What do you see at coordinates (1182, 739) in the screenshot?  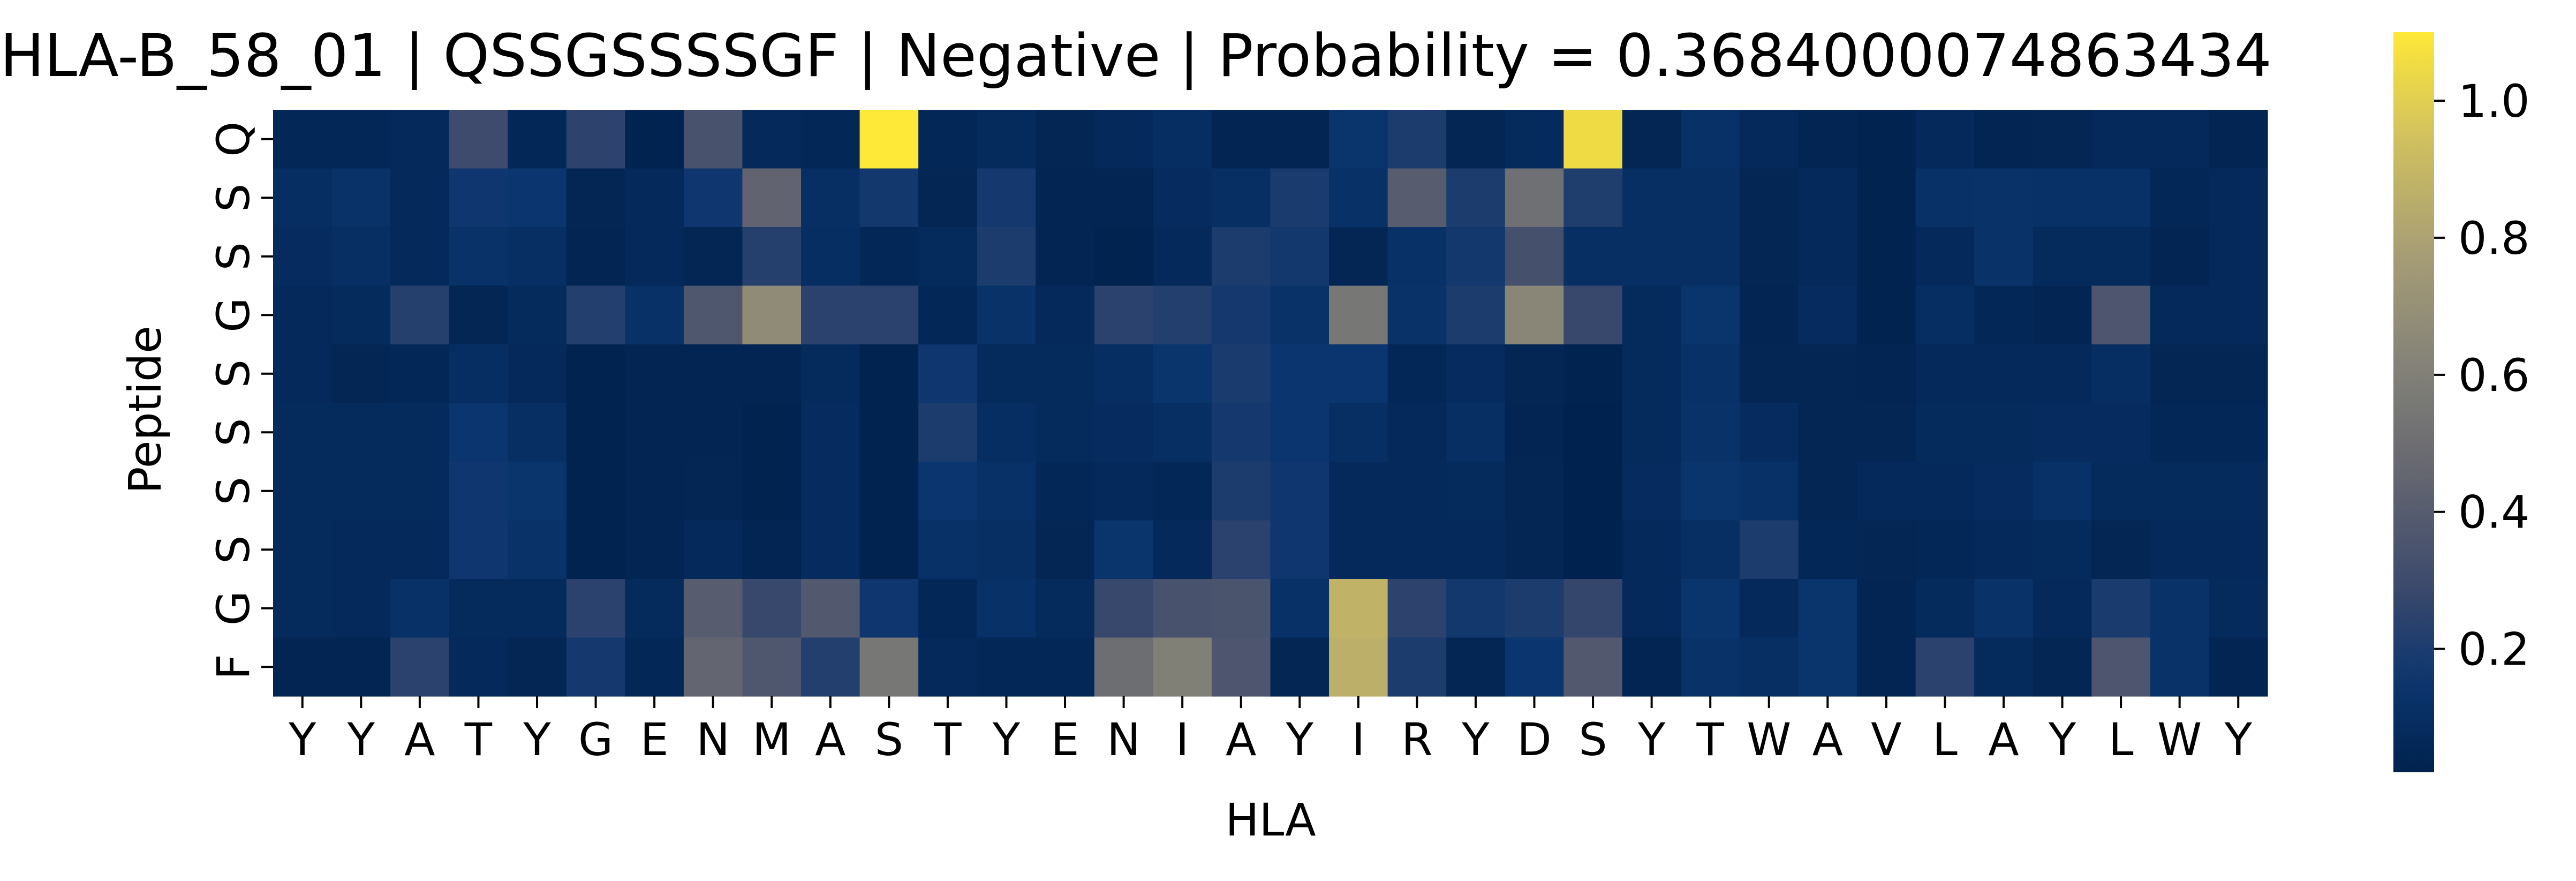 I see `x-tick-label: I` at bounding box center [1182, 739].